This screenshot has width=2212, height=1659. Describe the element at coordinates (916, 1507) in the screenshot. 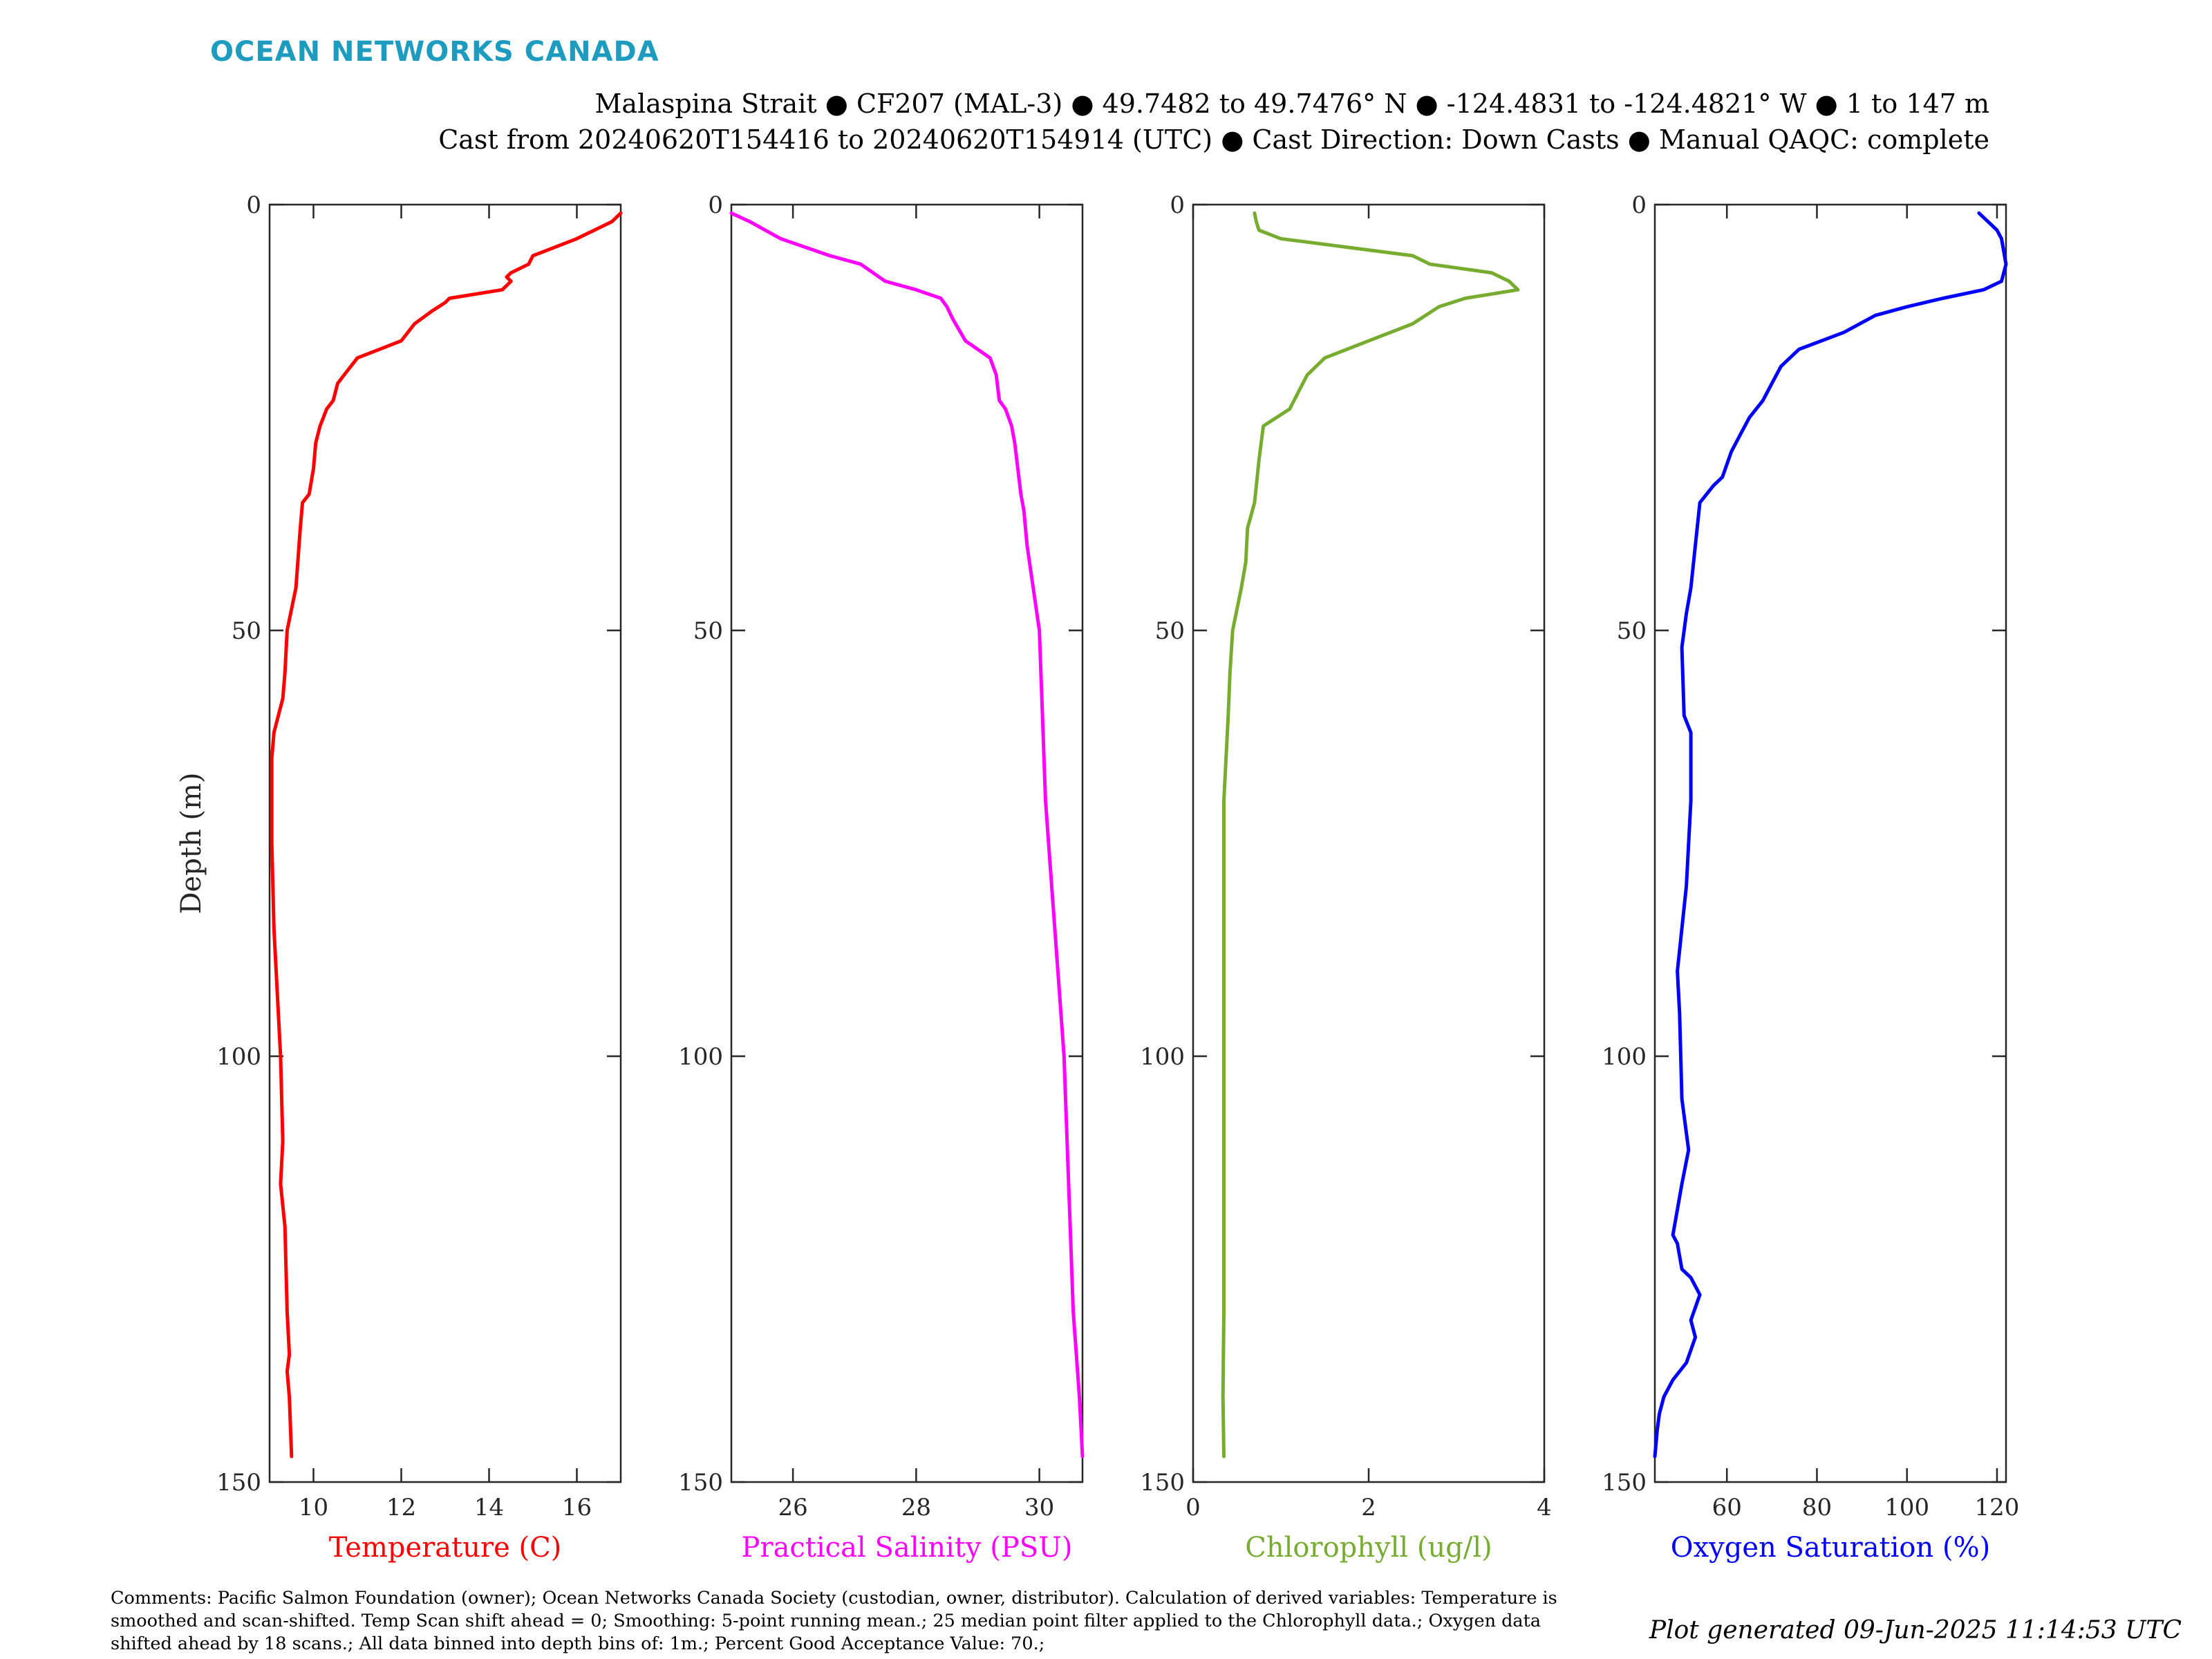

I see `x-tick-label: 28` at that location.